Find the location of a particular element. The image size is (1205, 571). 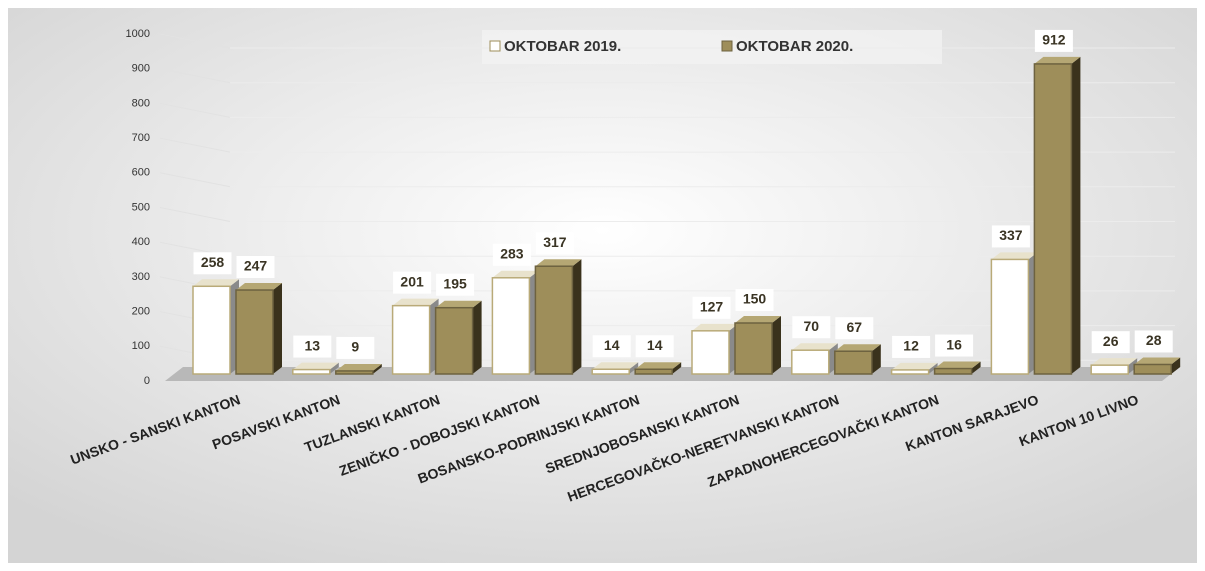

value-label: 283 is located at coordinates (512, 253).